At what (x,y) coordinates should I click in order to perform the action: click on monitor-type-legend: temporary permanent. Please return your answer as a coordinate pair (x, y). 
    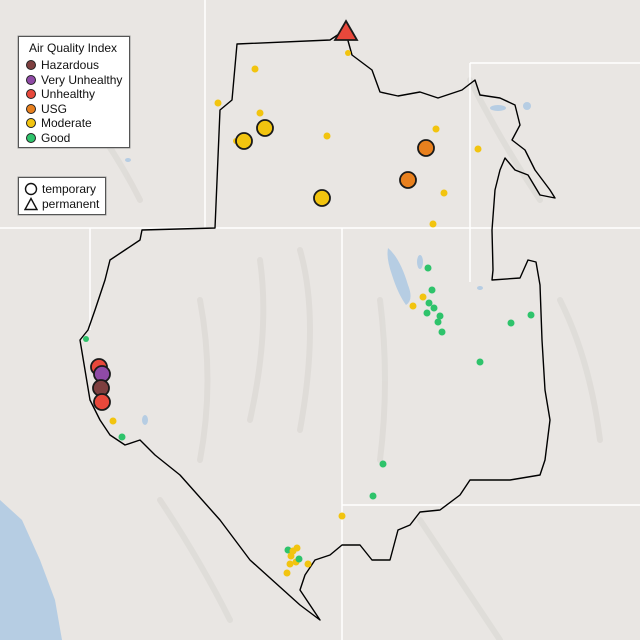
    Looking at the image, I should click on (62, 196).